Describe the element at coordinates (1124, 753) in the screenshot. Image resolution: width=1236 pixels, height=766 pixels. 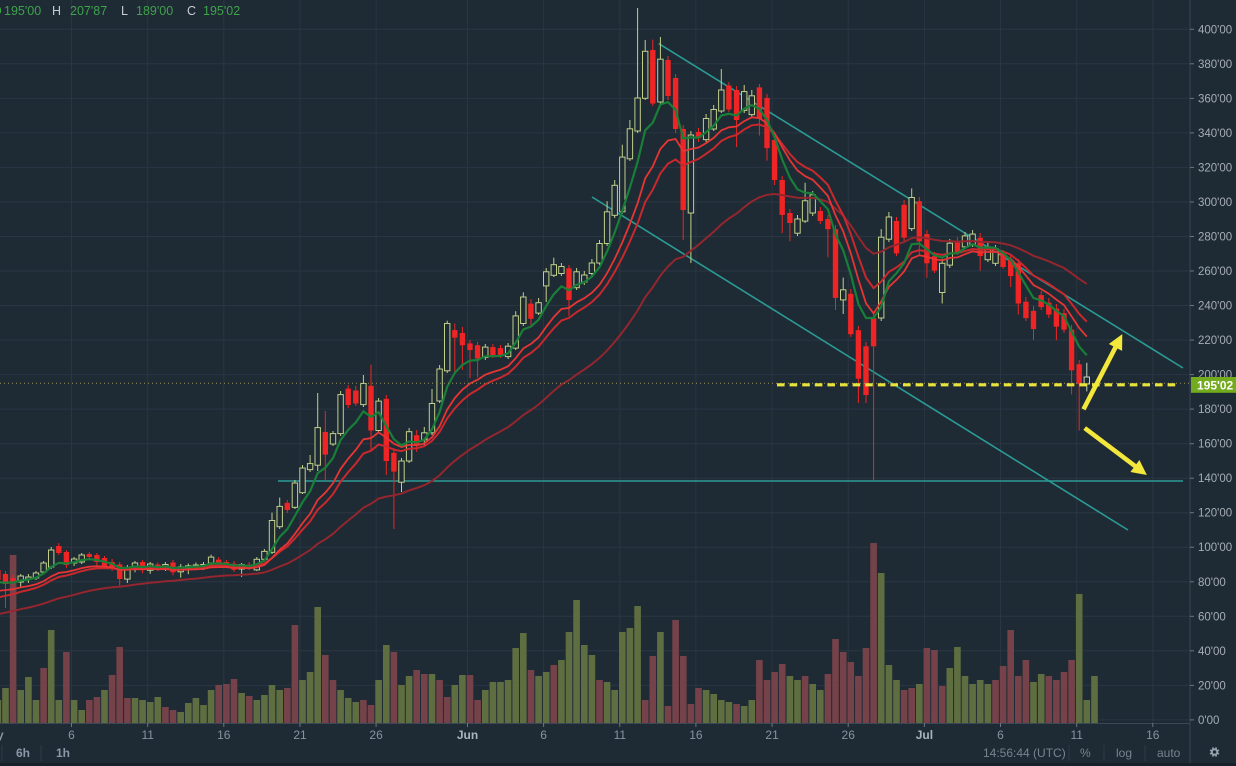
I see `svg-text: log` at that location.